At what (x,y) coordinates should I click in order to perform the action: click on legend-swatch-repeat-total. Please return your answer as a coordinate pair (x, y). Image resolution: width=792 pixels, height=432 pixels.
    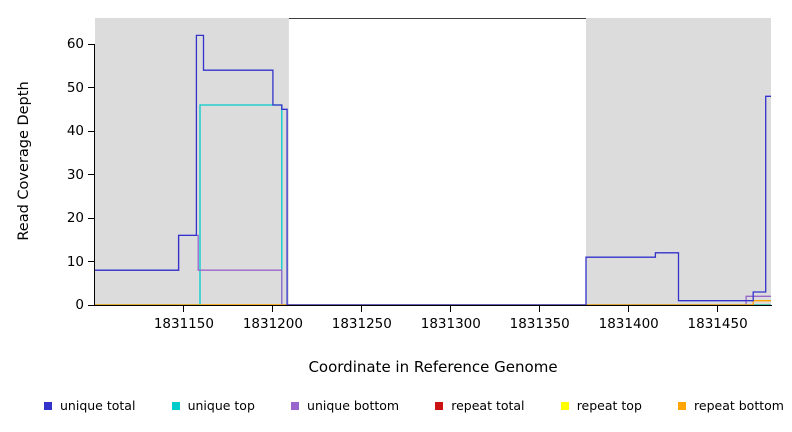
    Looking at the image, I should click on (439, 405).